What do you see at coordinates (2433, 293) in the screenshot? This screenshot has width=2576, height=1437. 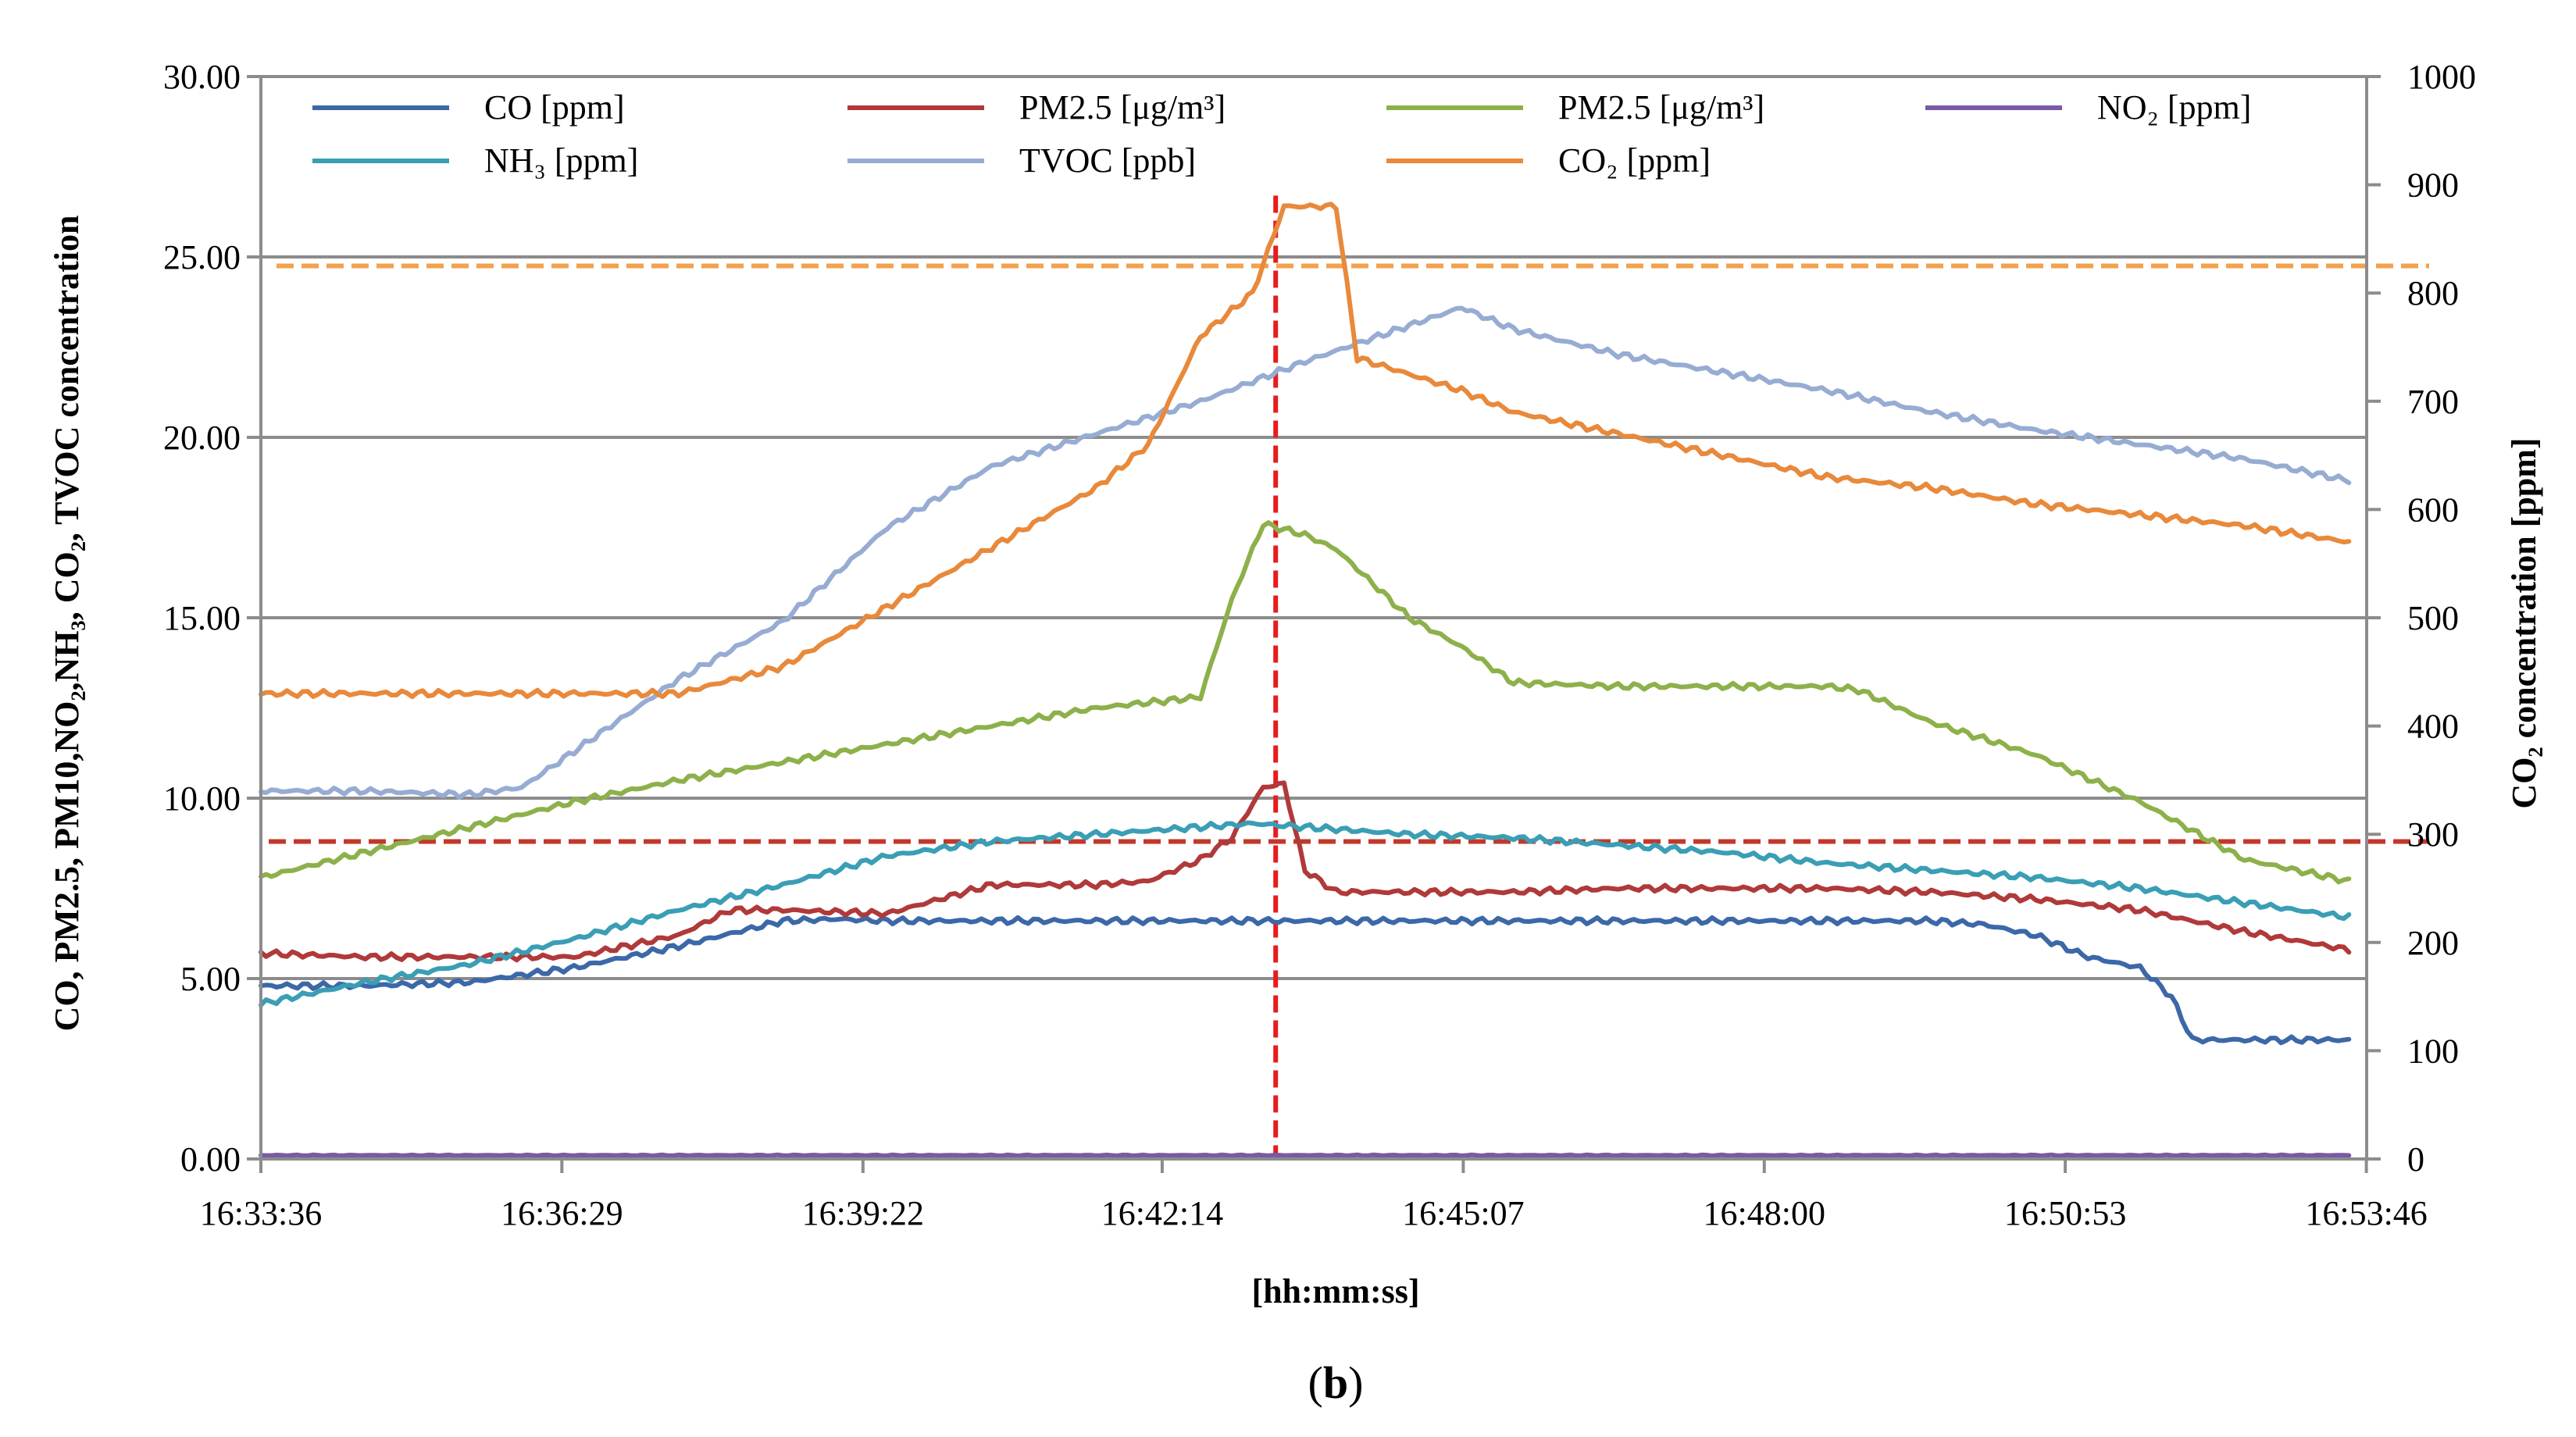 I see `y-right-tick-label-8: 800` at bounding box center [2433, 293].